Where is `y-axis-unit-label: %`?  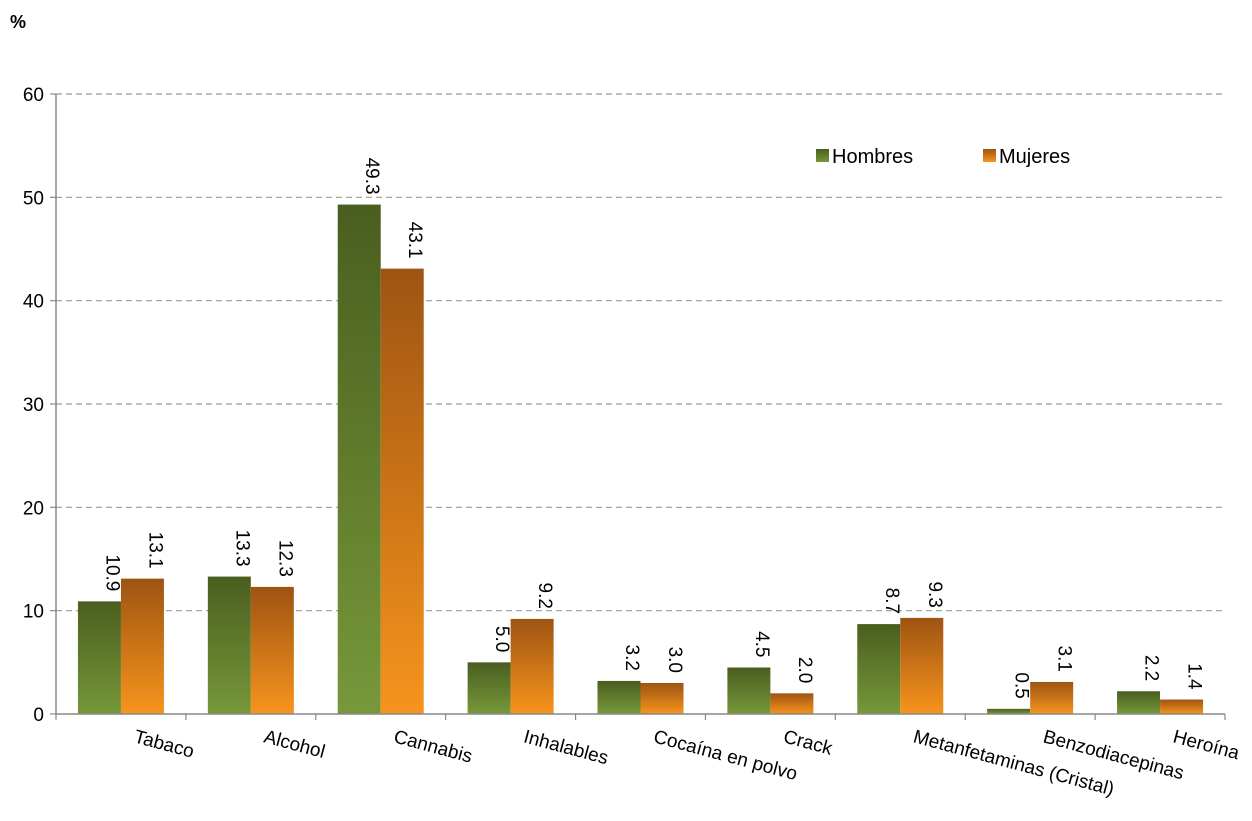
y-axis-unit-label: % is located at coordinates (18, 22).